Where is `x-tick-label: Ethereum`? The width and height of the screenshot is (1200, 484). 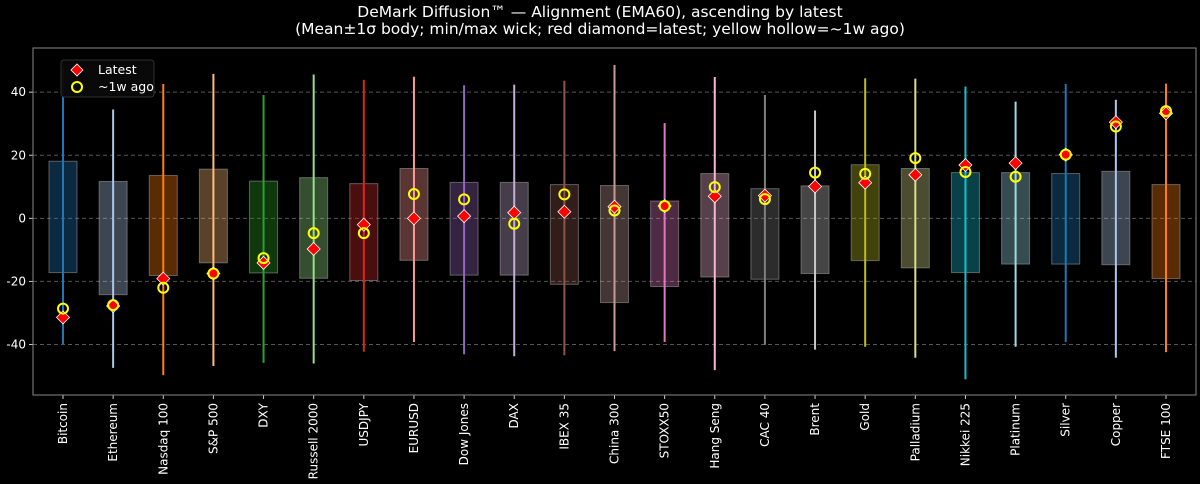
x-tick-label: Ethereum is located at coordinates (113, 432).